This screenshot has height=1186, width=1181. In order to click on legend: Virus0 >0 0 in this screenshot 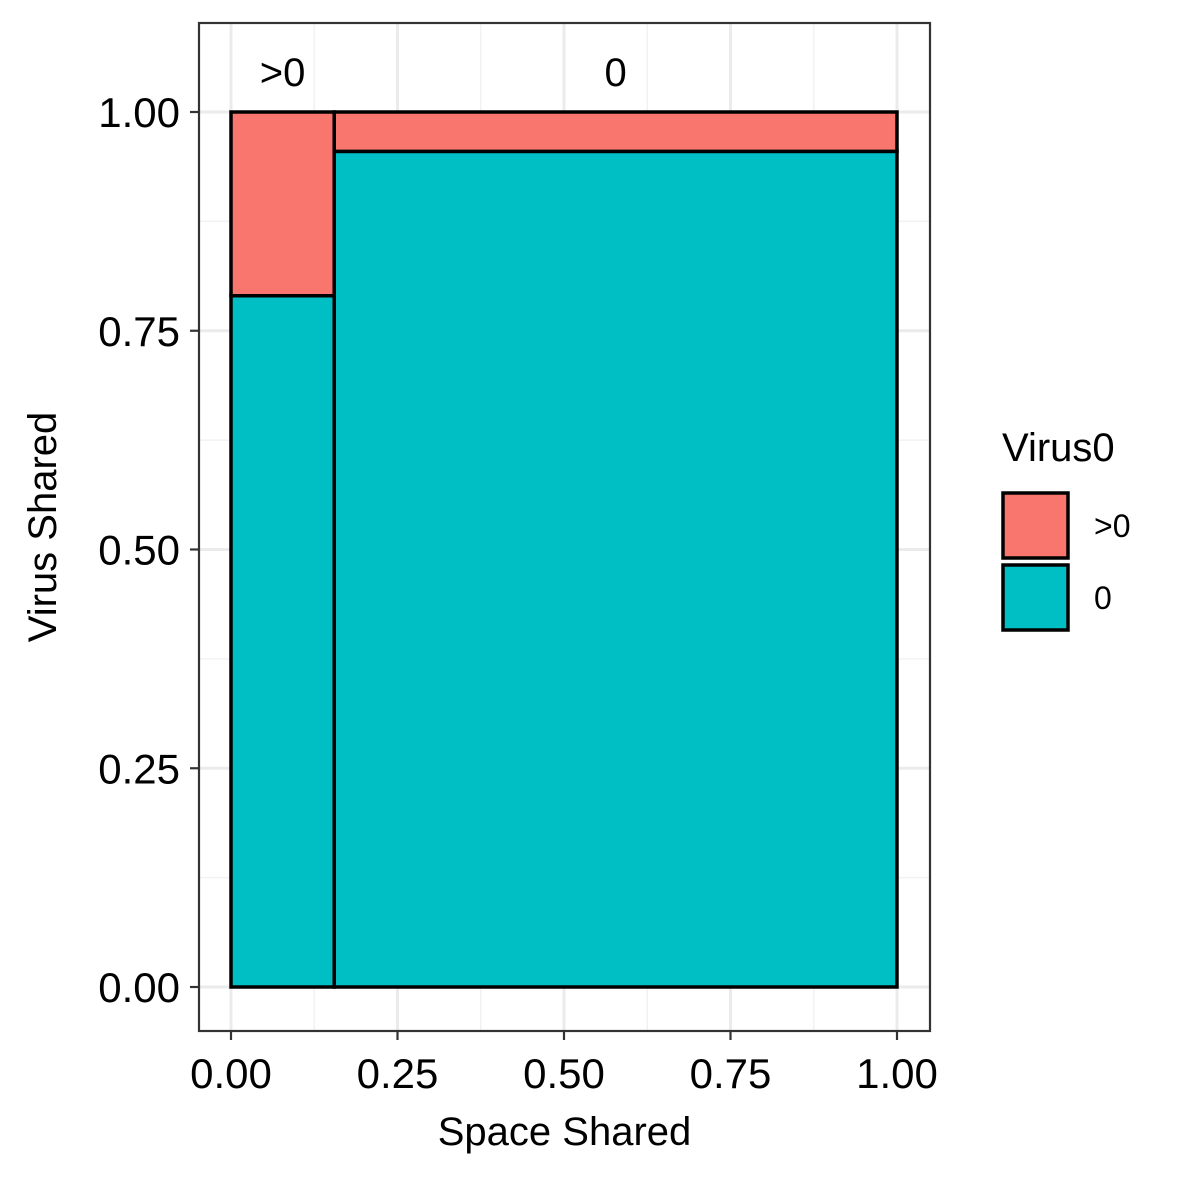, I will do `click(1065, 529)`.